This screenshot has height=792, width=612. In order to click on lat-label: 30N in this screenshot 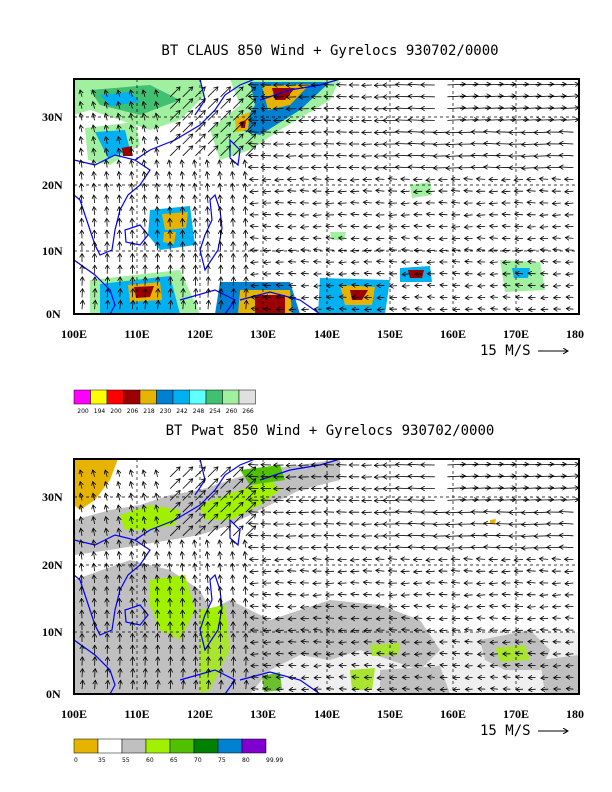, I will do `click(52, 497)`.